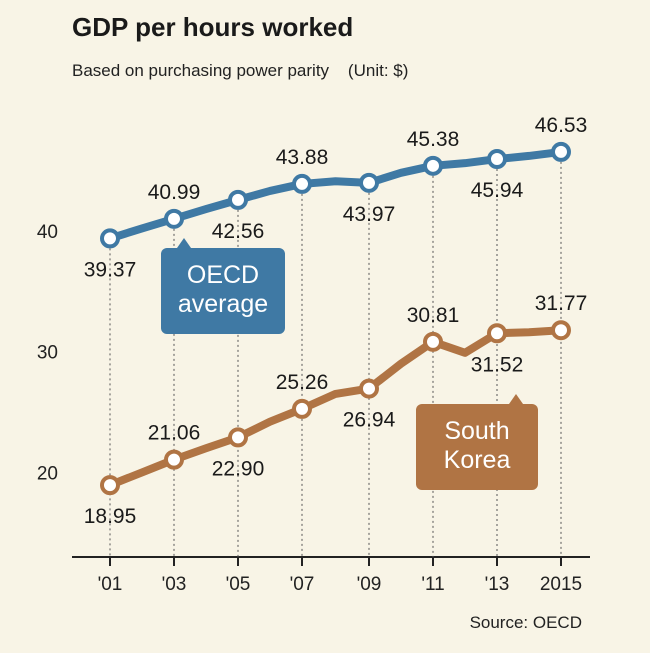  Describe the element at coordinates (369, 584) in the screenshot. I see `x-tick-label: '09` at that location.